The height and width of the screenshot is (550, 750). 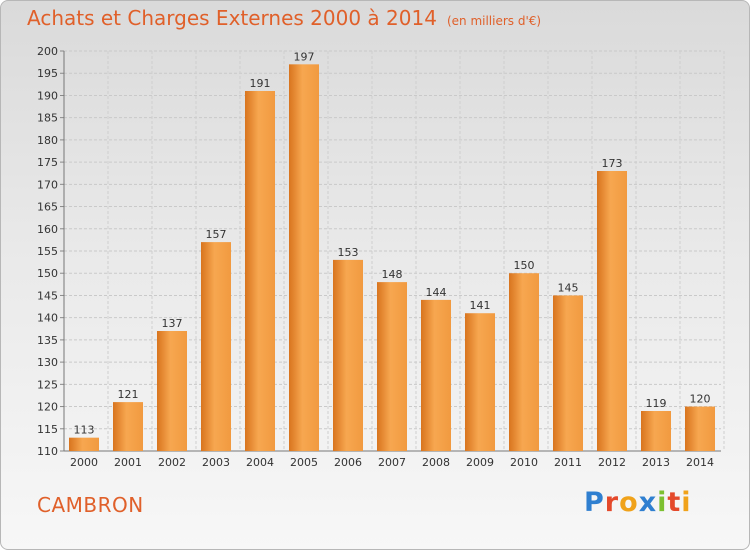 What do you see at coordinates (47, 73) in the screenshot?
I see `y-tick-label: 195` at bounding box center [47, 73].